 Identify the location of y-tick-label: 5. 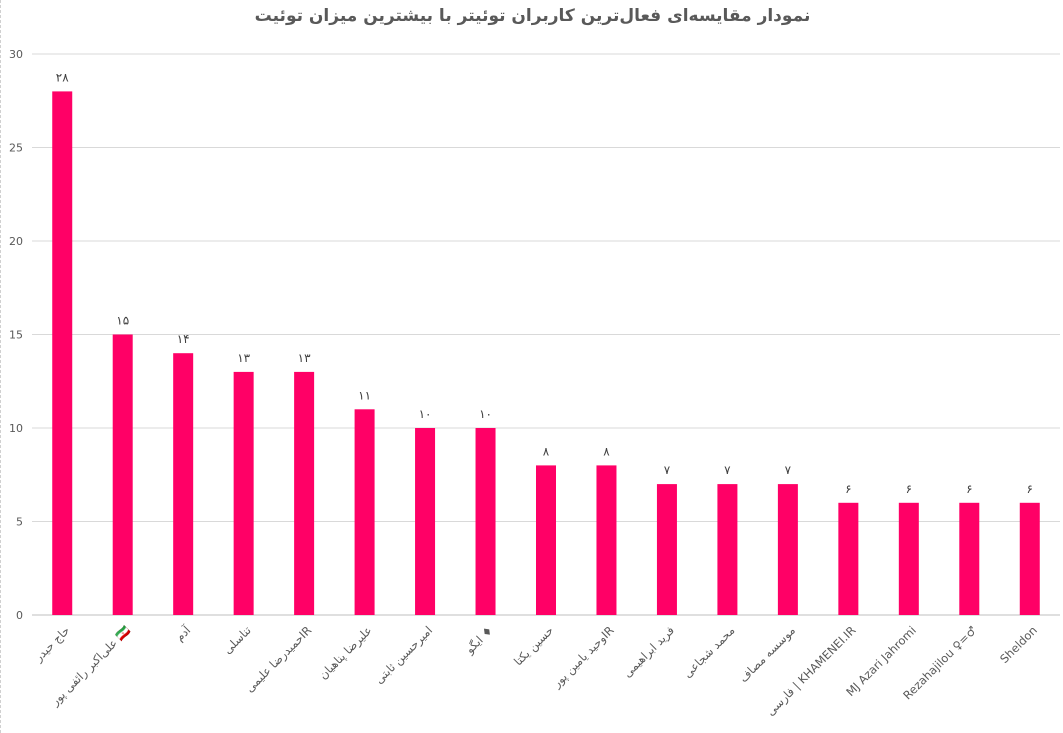
(19, 522).